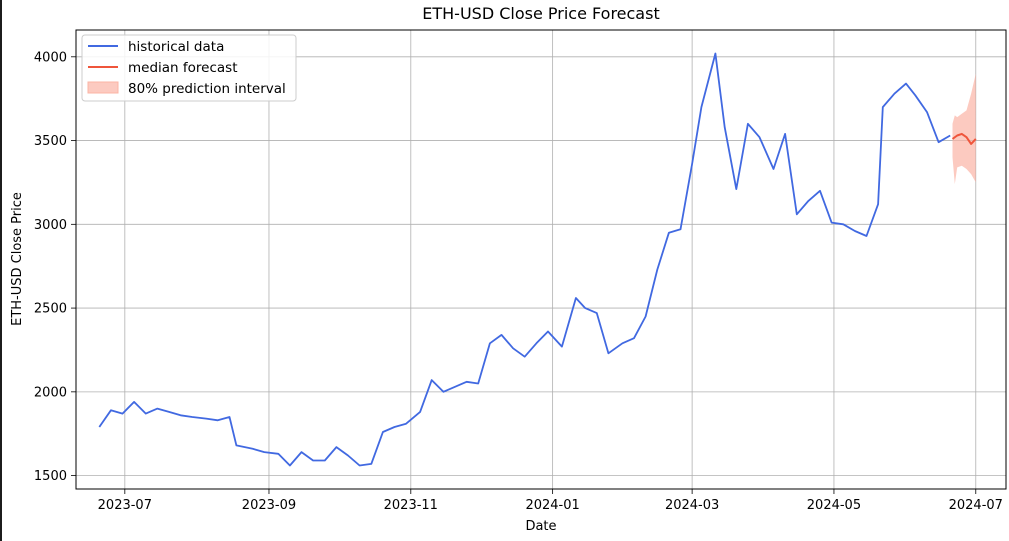 This screenshot has width=1009, height=541. I want to click on legend-interval-label: 80% prediction interval, so click(207, 89).